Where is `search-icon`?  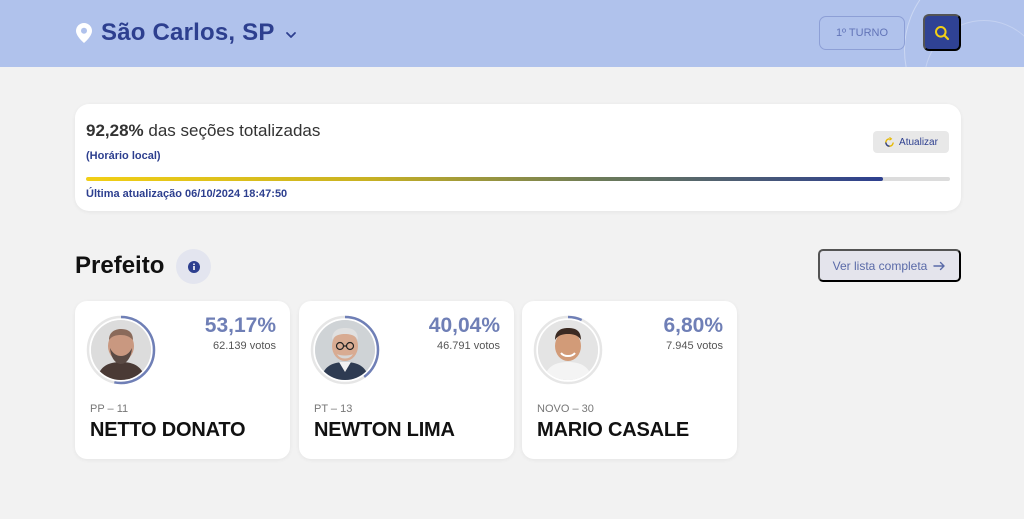
search-icon is located at coordinates (942, 32).